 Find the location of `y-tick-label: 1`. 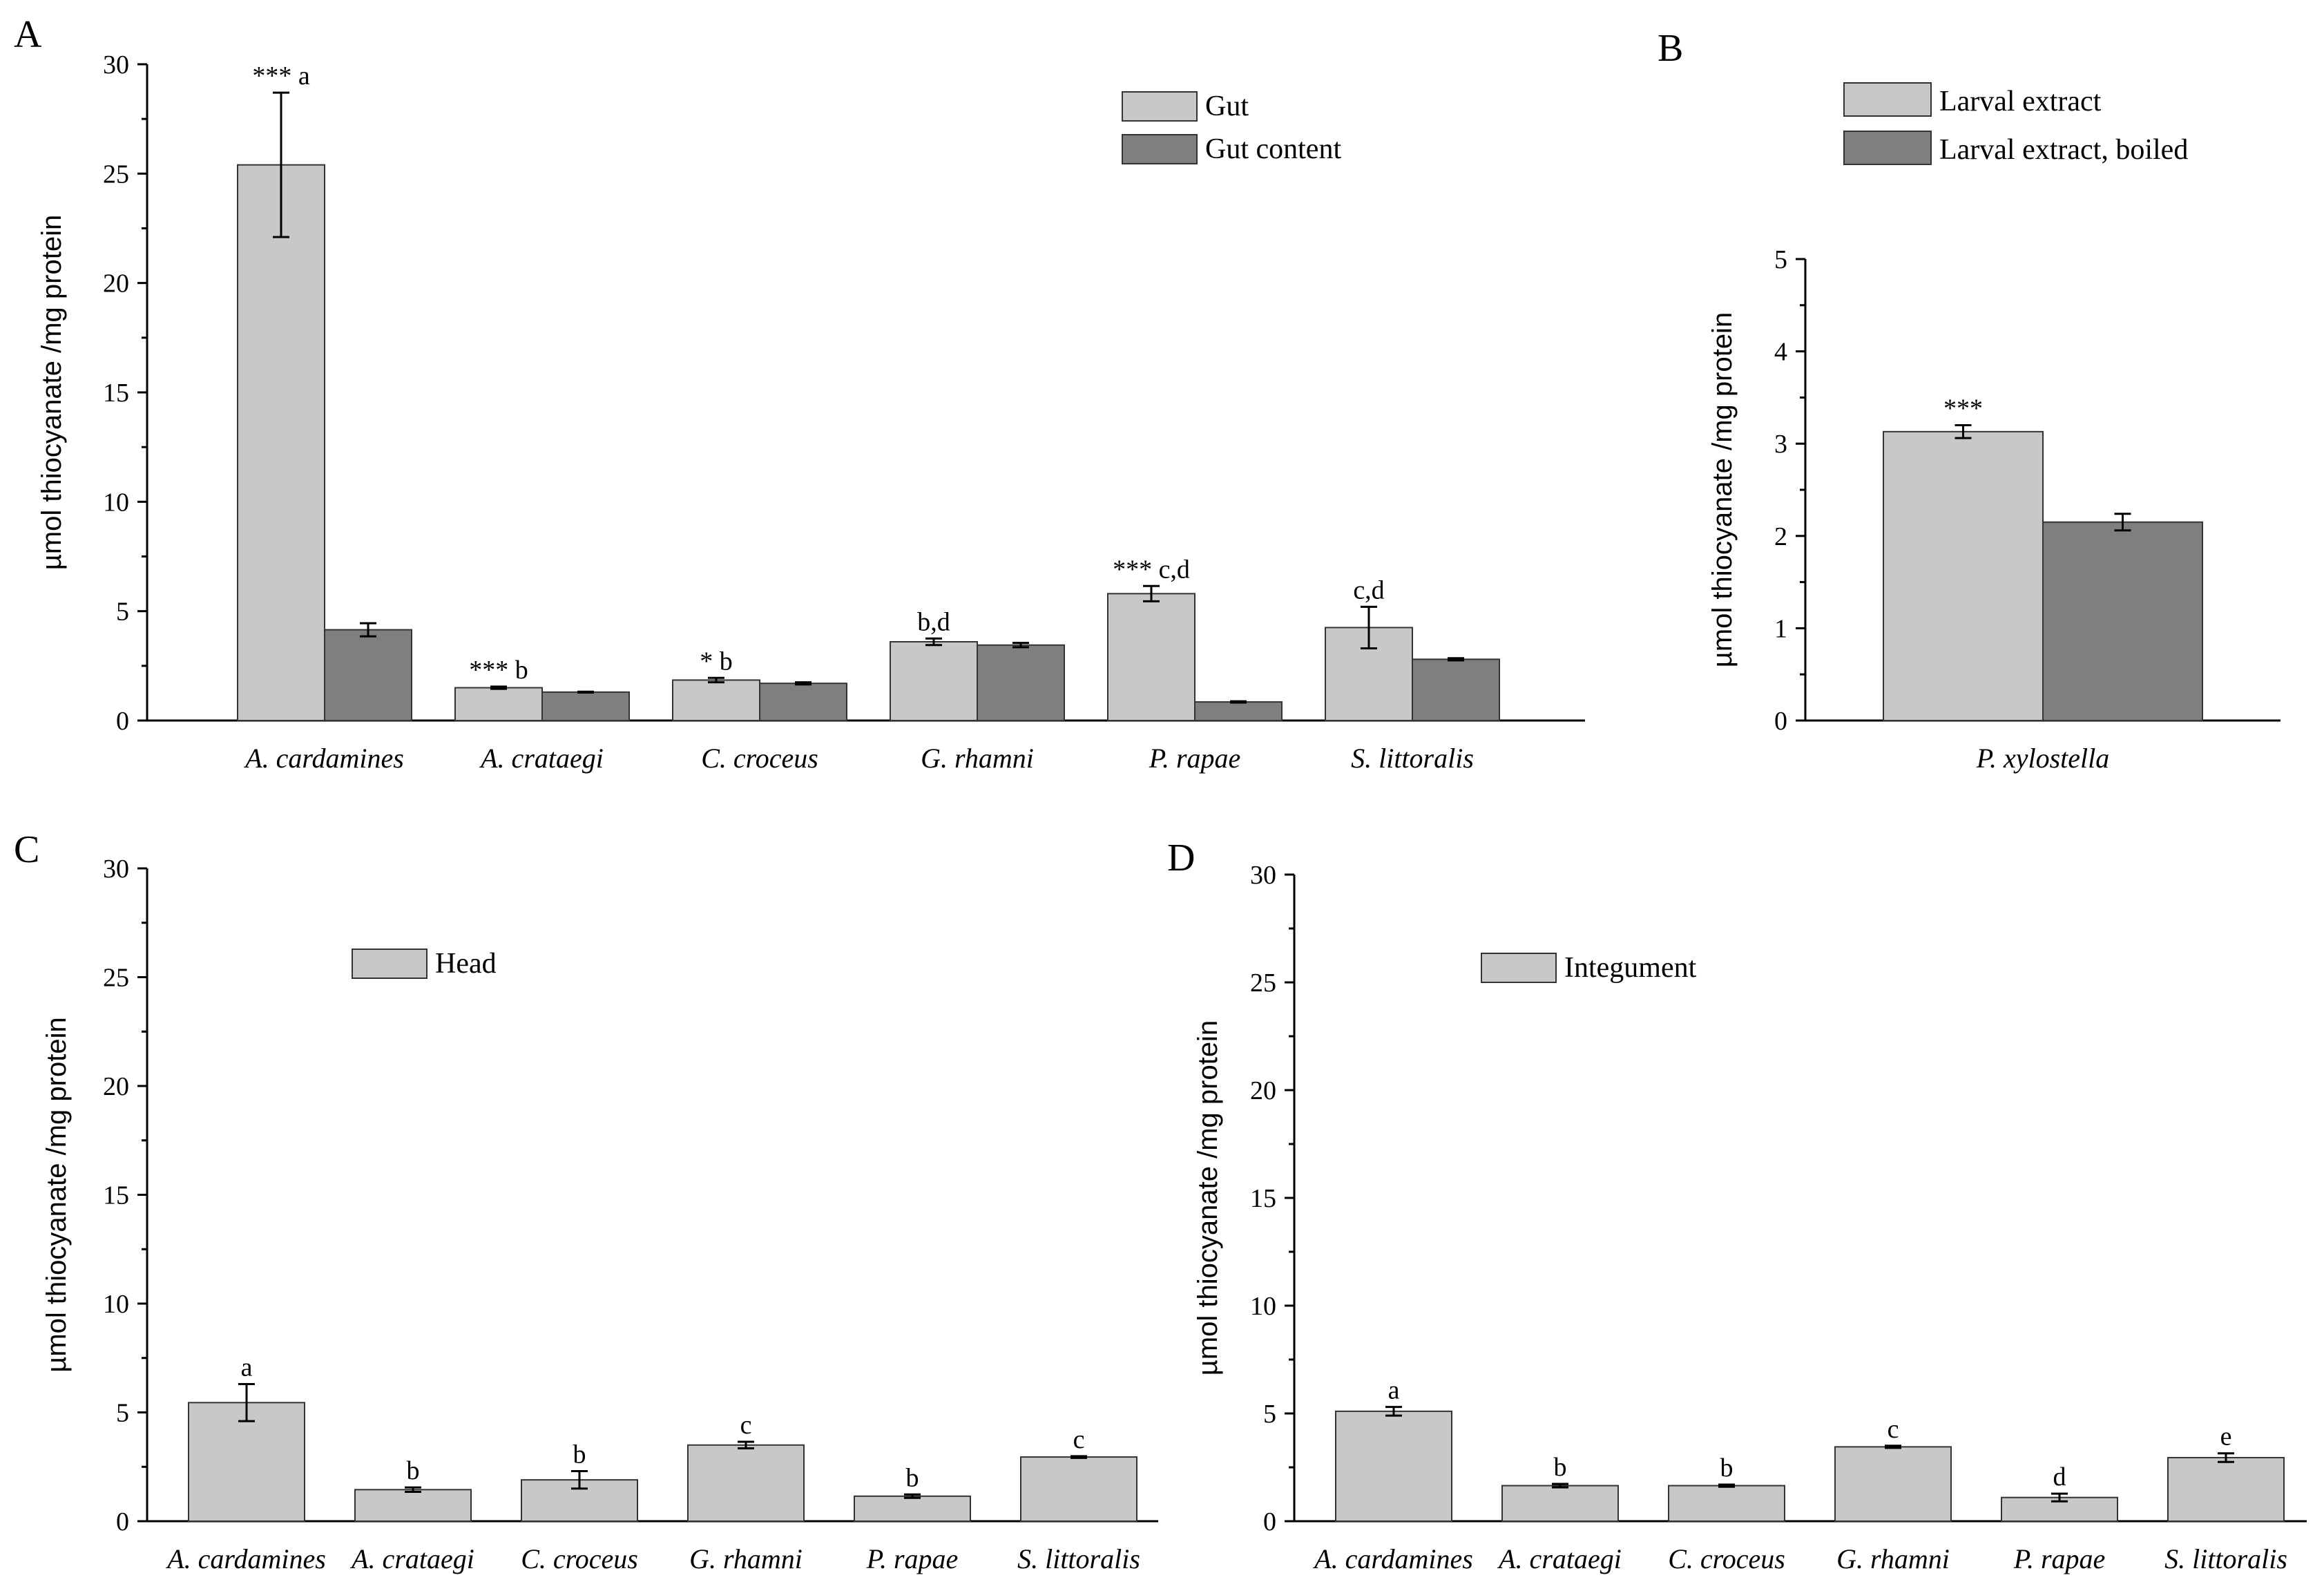

y-tick-label: 1 is located at coordinates (1780, 628).